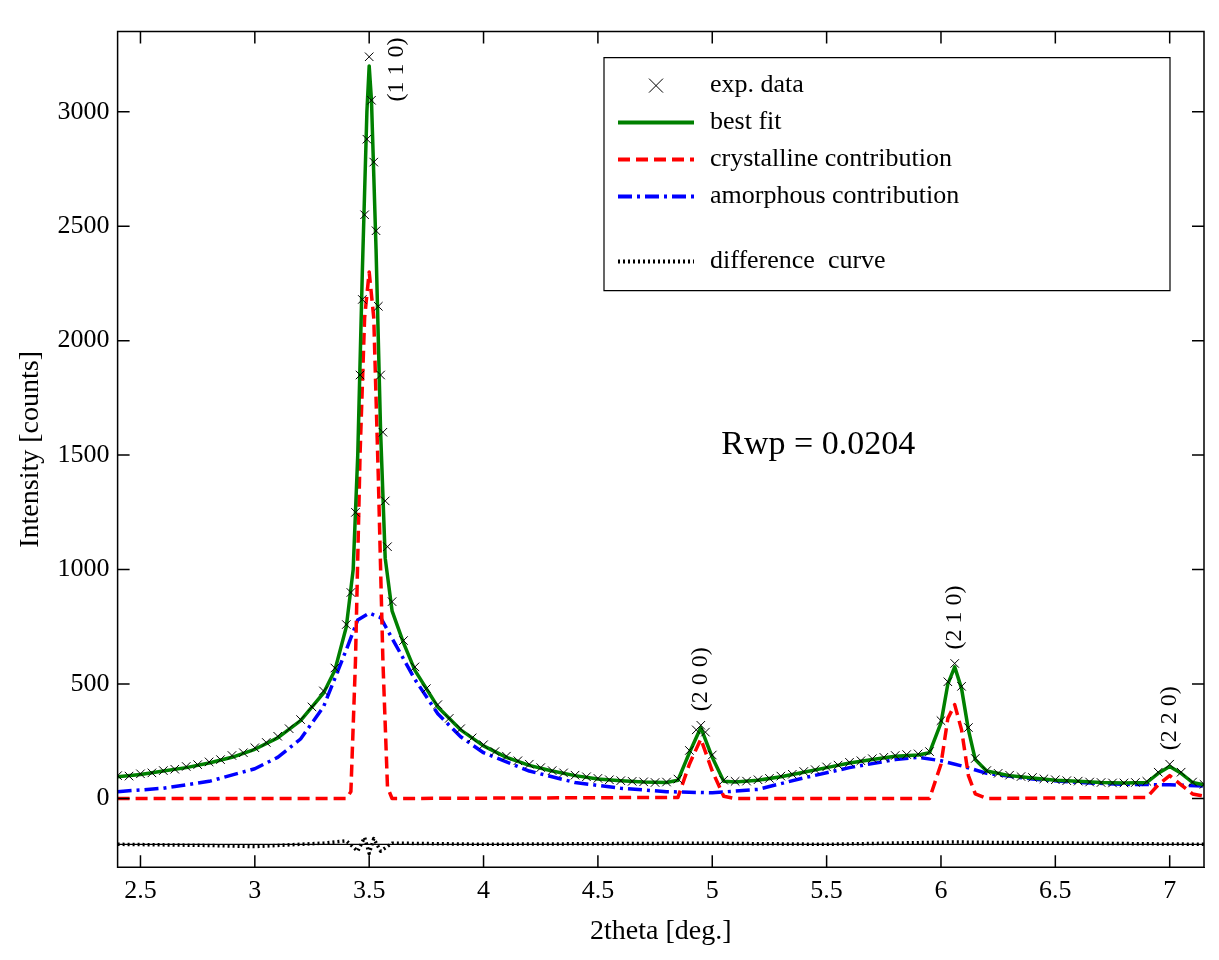 This screenshot has height=960, width=1219. What do you see at coordinates (941, 889) in the screenshot?
I see `x-tick-label: 6` at bounding box center [941, 889].